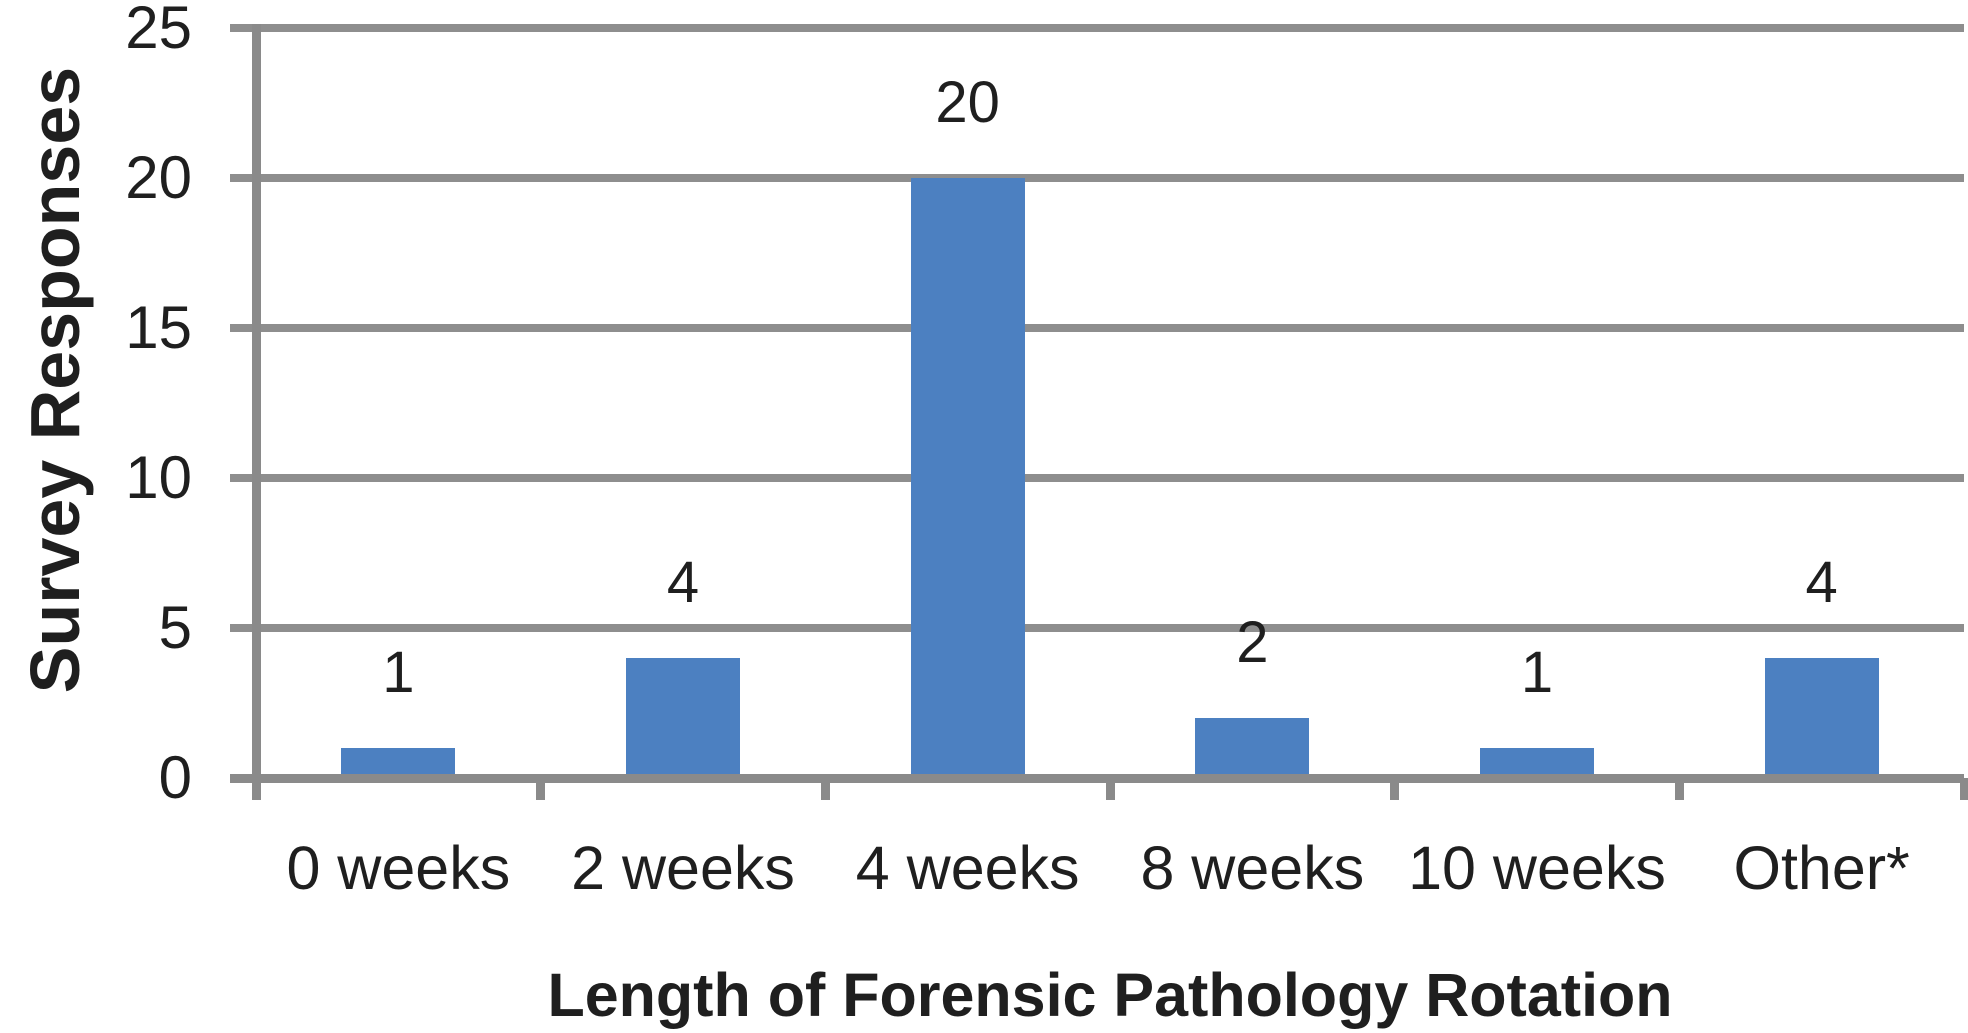 The image size is (1968, 1033). I want to click on y-tick-label: 15, so click(158, 327).